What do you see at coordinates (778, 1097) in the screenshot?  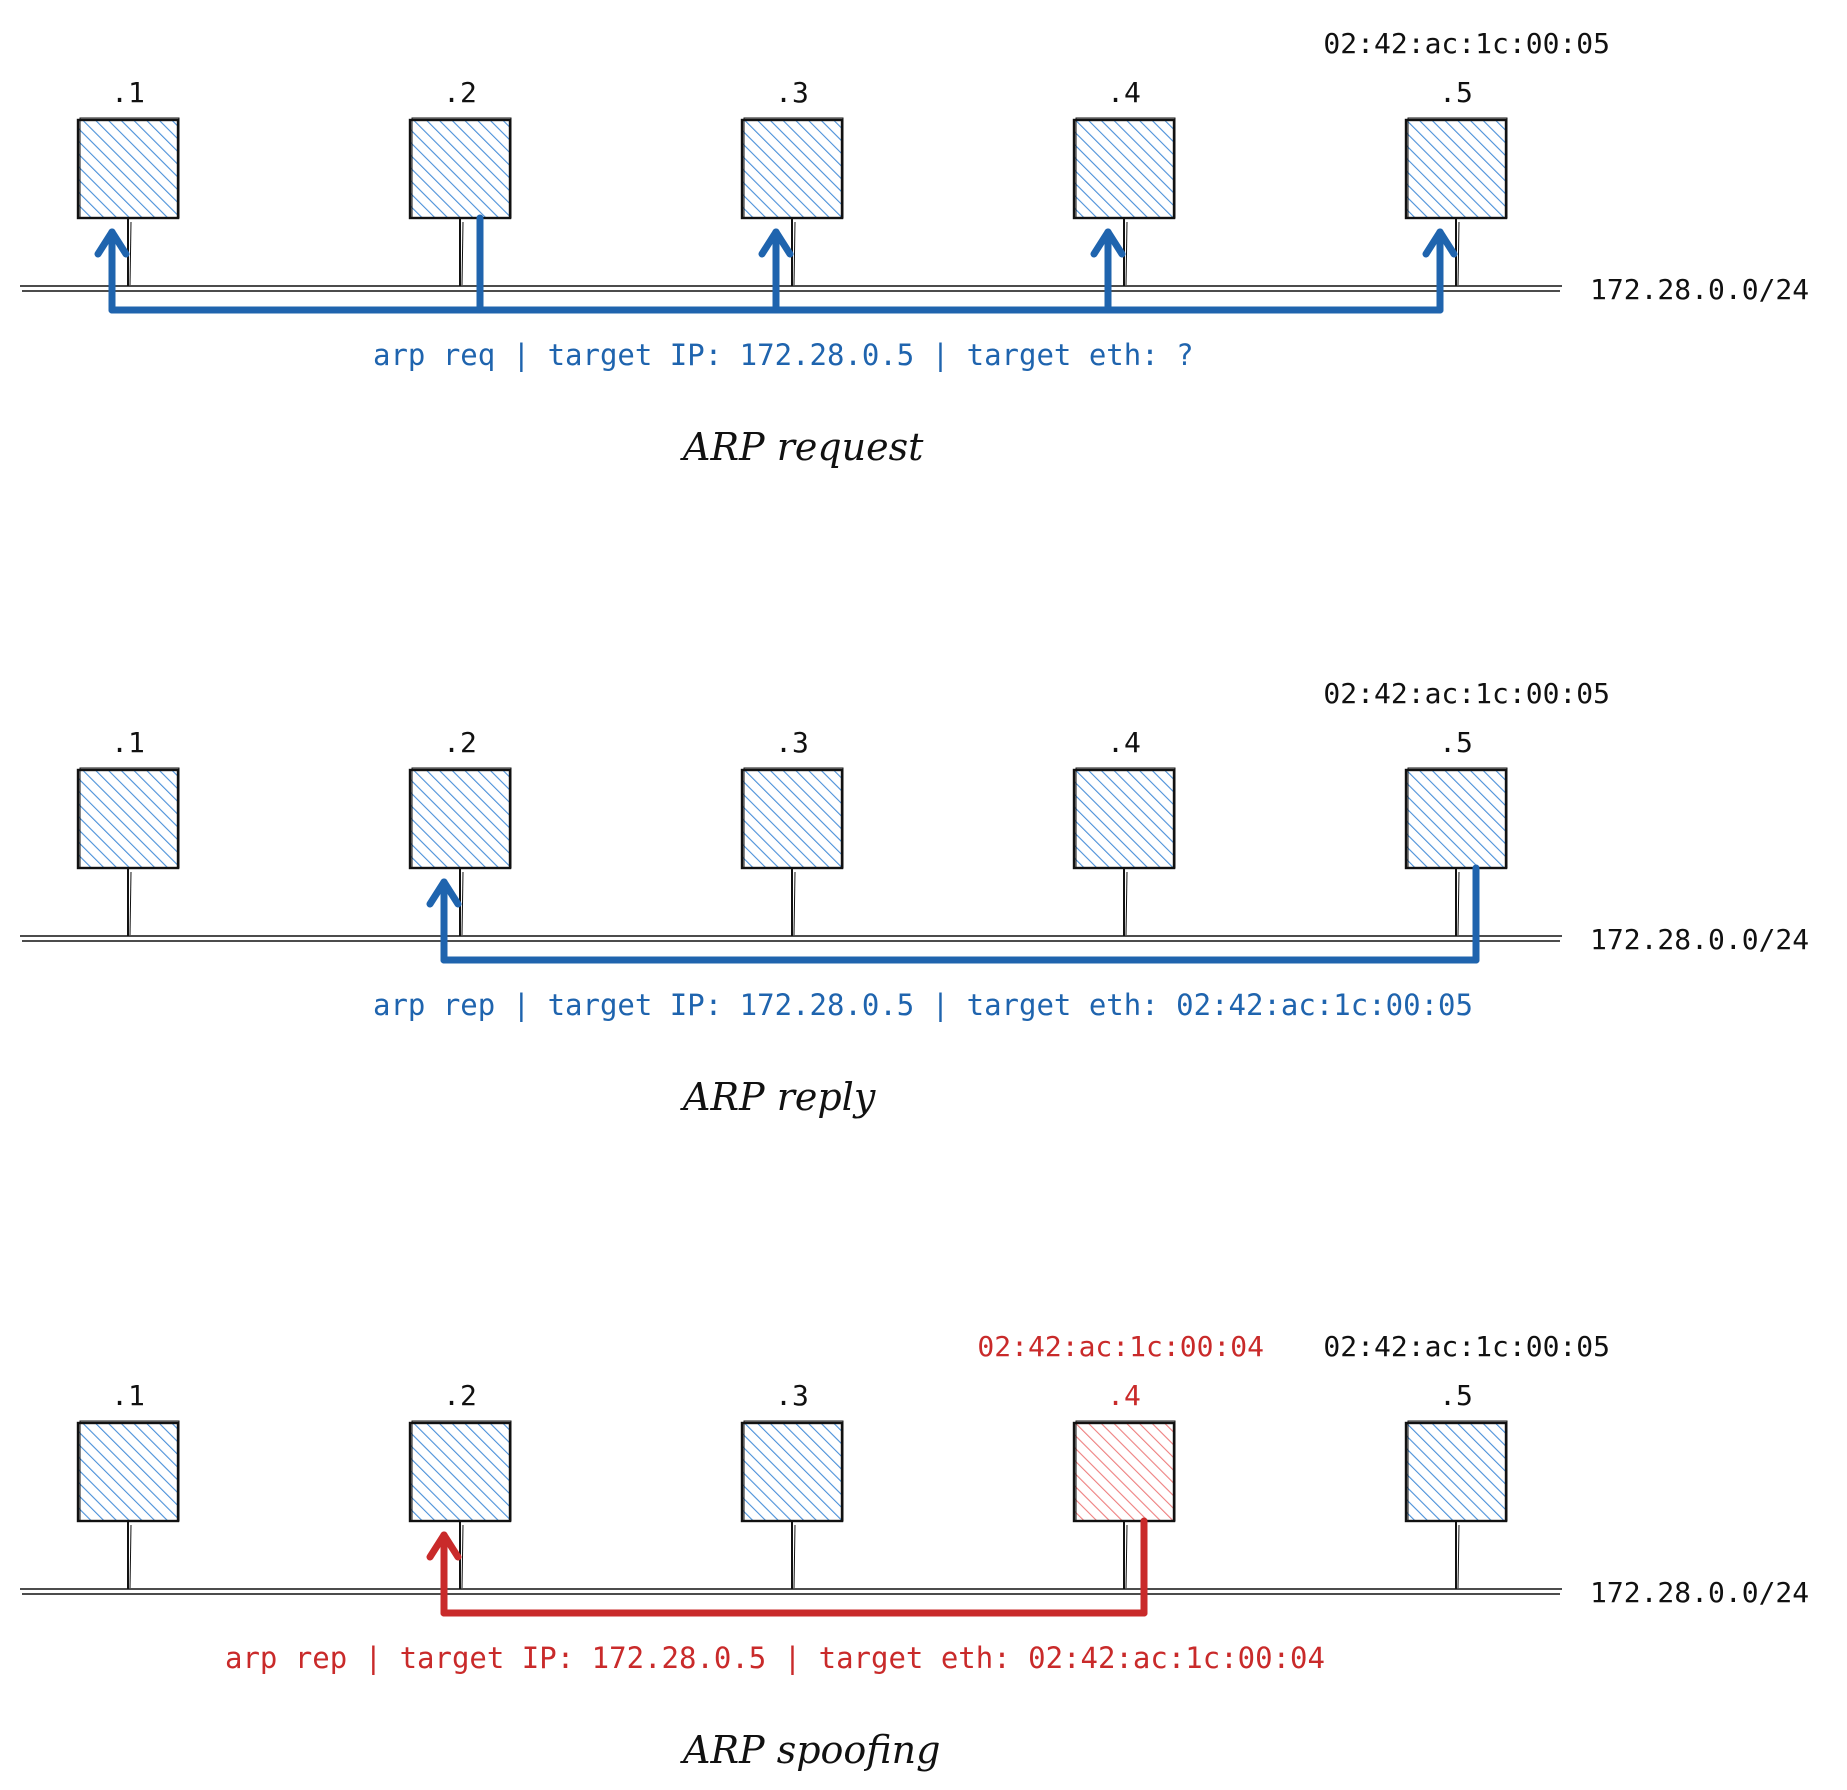 I see `panel-caption: ARP reply` at bounding box center [778, 1097].